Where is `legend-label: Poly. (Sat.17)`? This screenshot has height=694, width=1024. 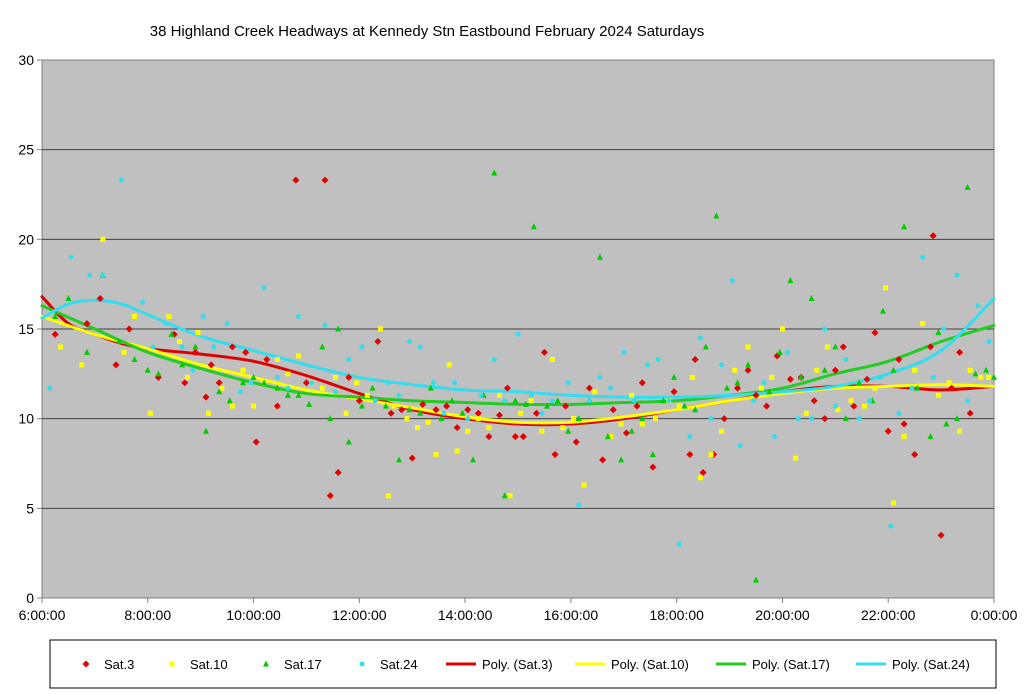 legend-label: Poly. (Sat.17) is located at coordinates (791, 664).